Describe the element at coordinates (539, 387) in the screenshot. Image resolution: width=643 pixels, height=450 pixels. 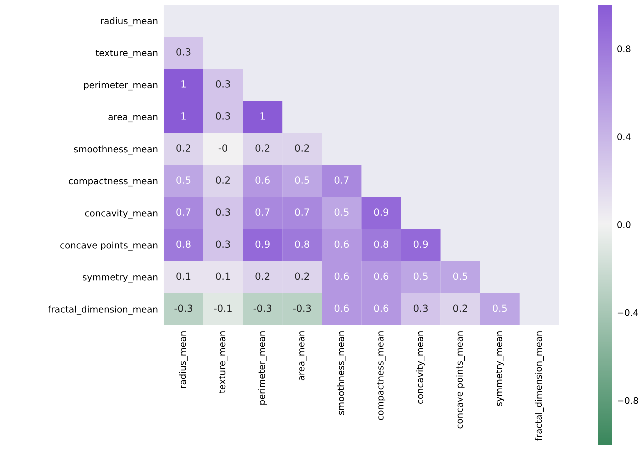
I see `x-tick-label: fractal_dimension_mean` at that location.